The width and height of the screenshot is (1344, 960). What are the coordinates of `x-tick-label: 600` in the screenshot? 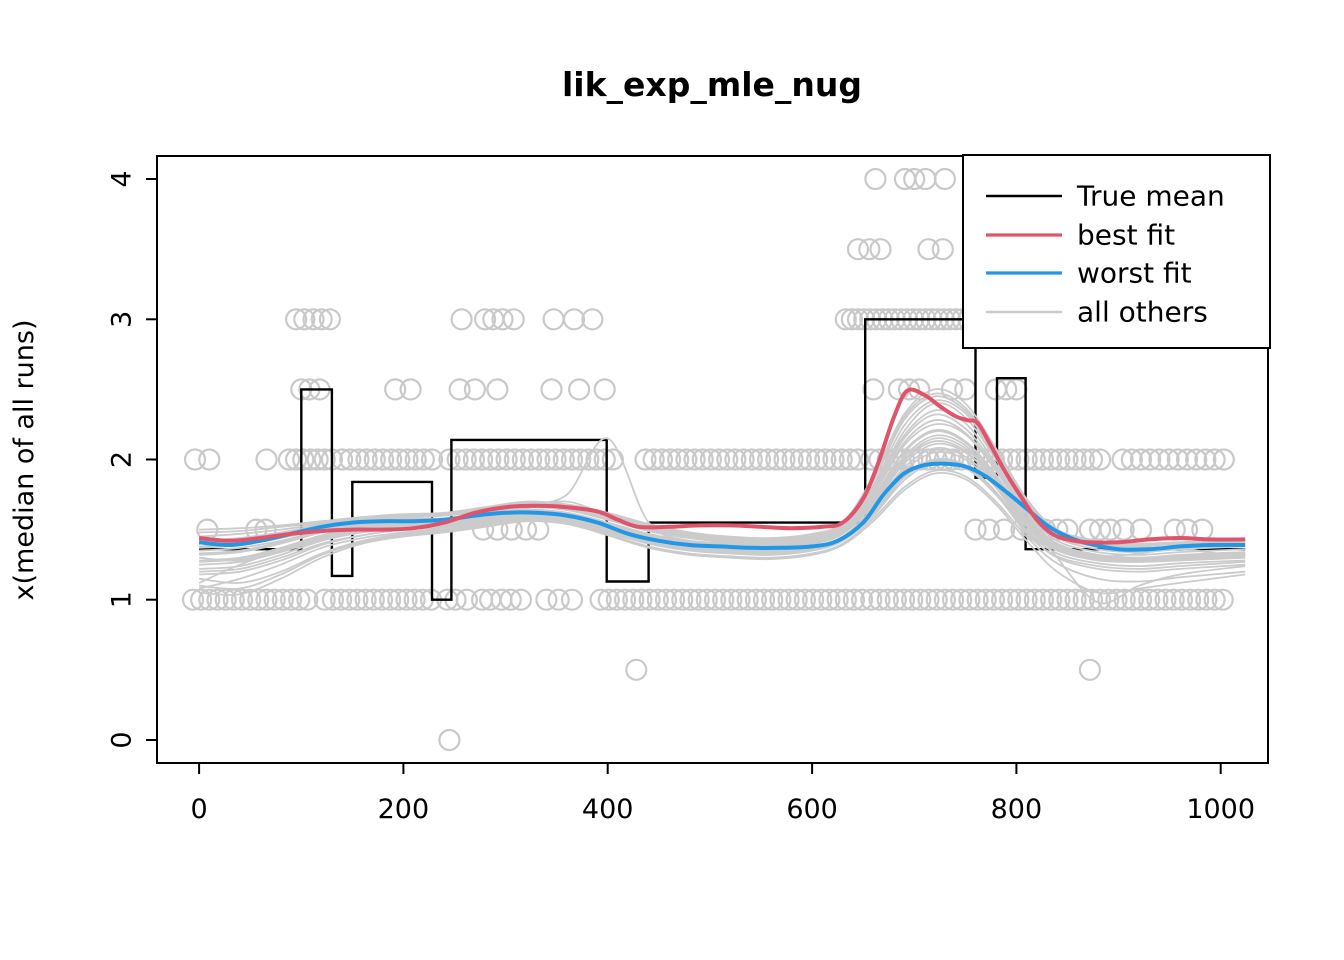 It's located at (812, 809).